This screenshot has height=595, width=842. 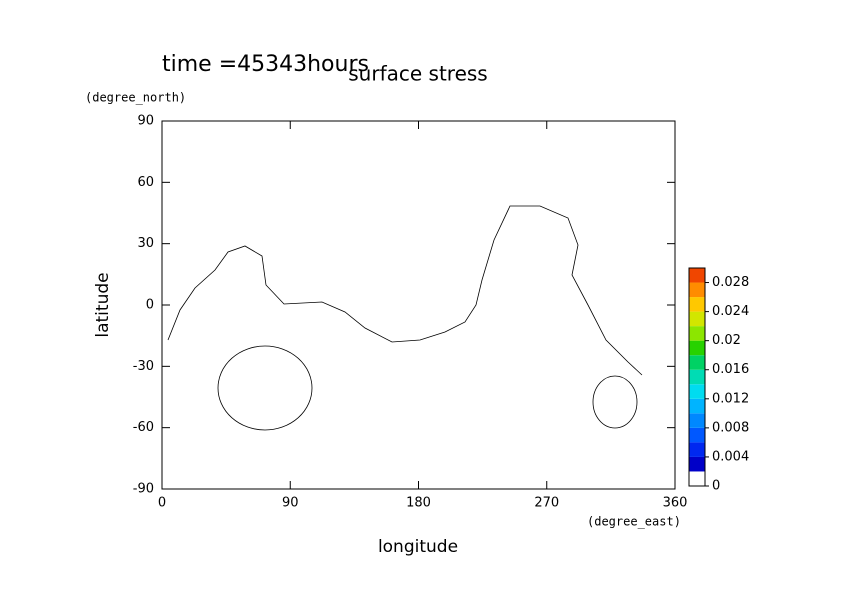 What do you see at coordinates (730, 311) in the screenshot?
I see `colorbar-tick-label: 0.024` at bounding box center [730, 311].